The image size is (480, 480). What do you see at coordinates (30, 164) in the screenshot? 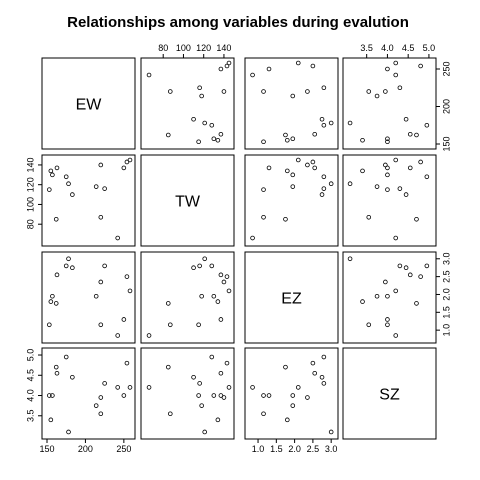
I see `tick-label: 140` at bounding box center [30, 164].